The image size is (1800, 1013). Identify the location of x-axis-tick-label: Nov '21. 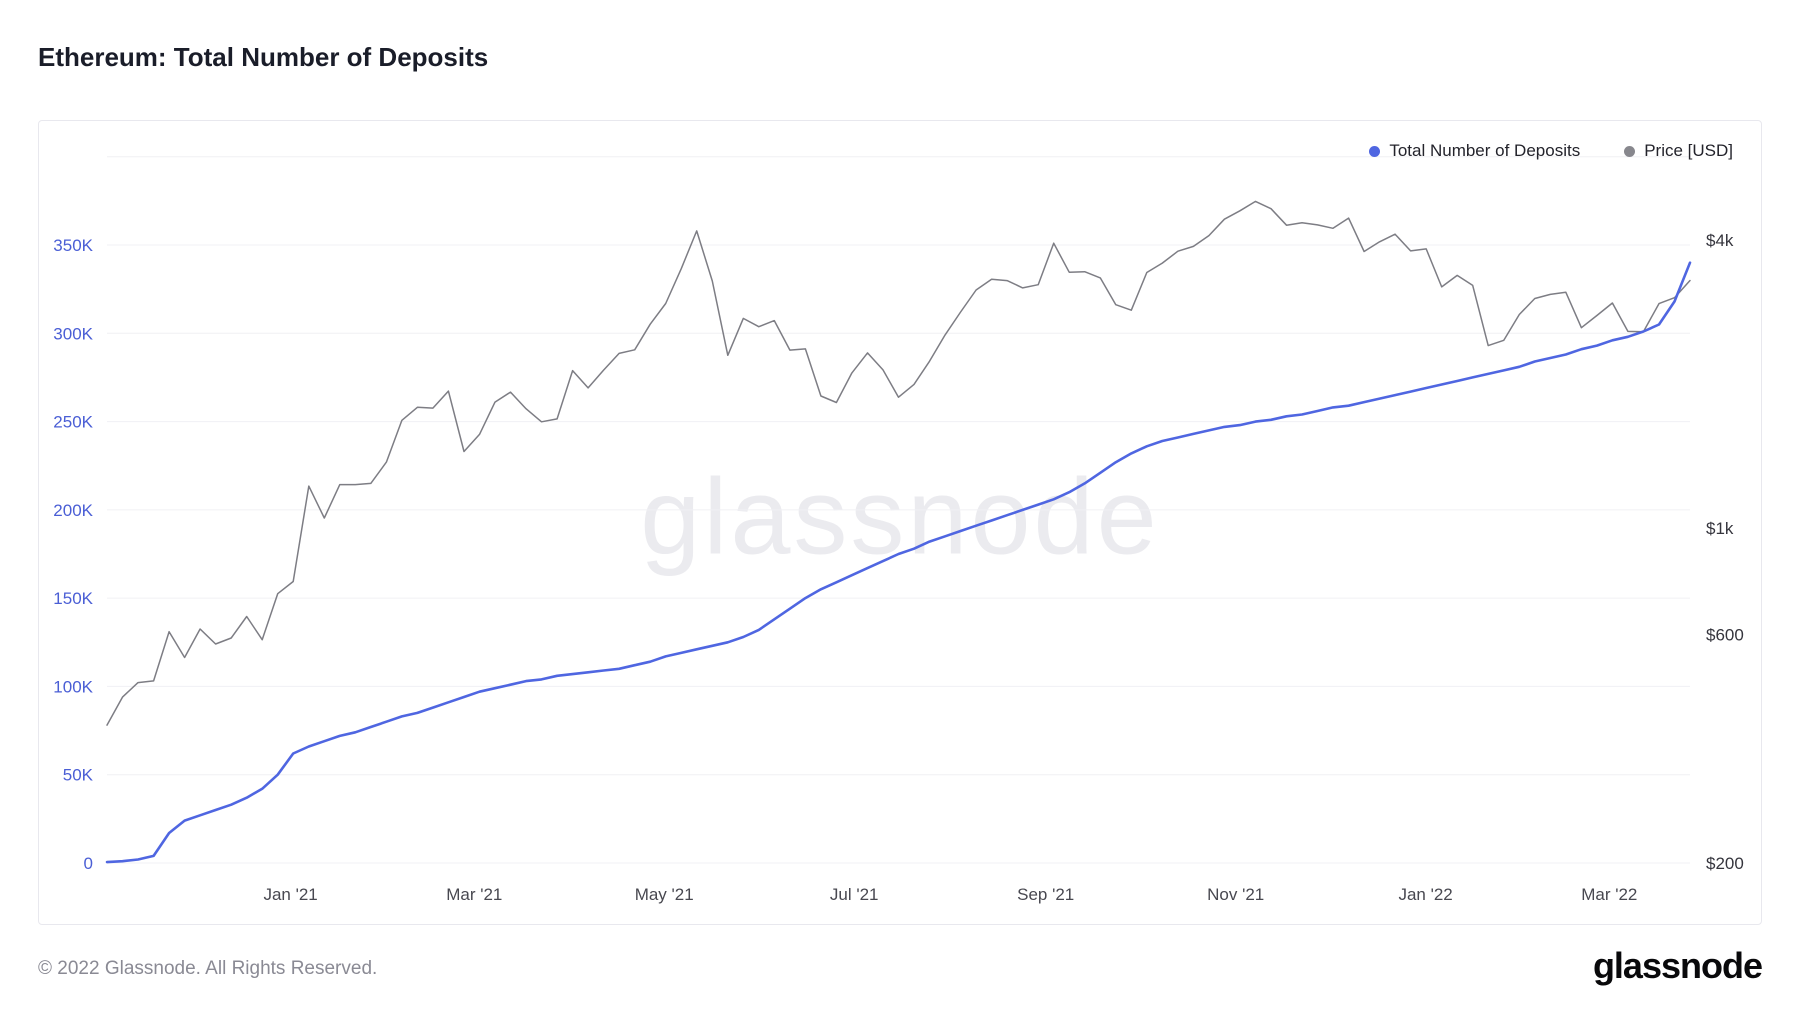
(1235, 894).